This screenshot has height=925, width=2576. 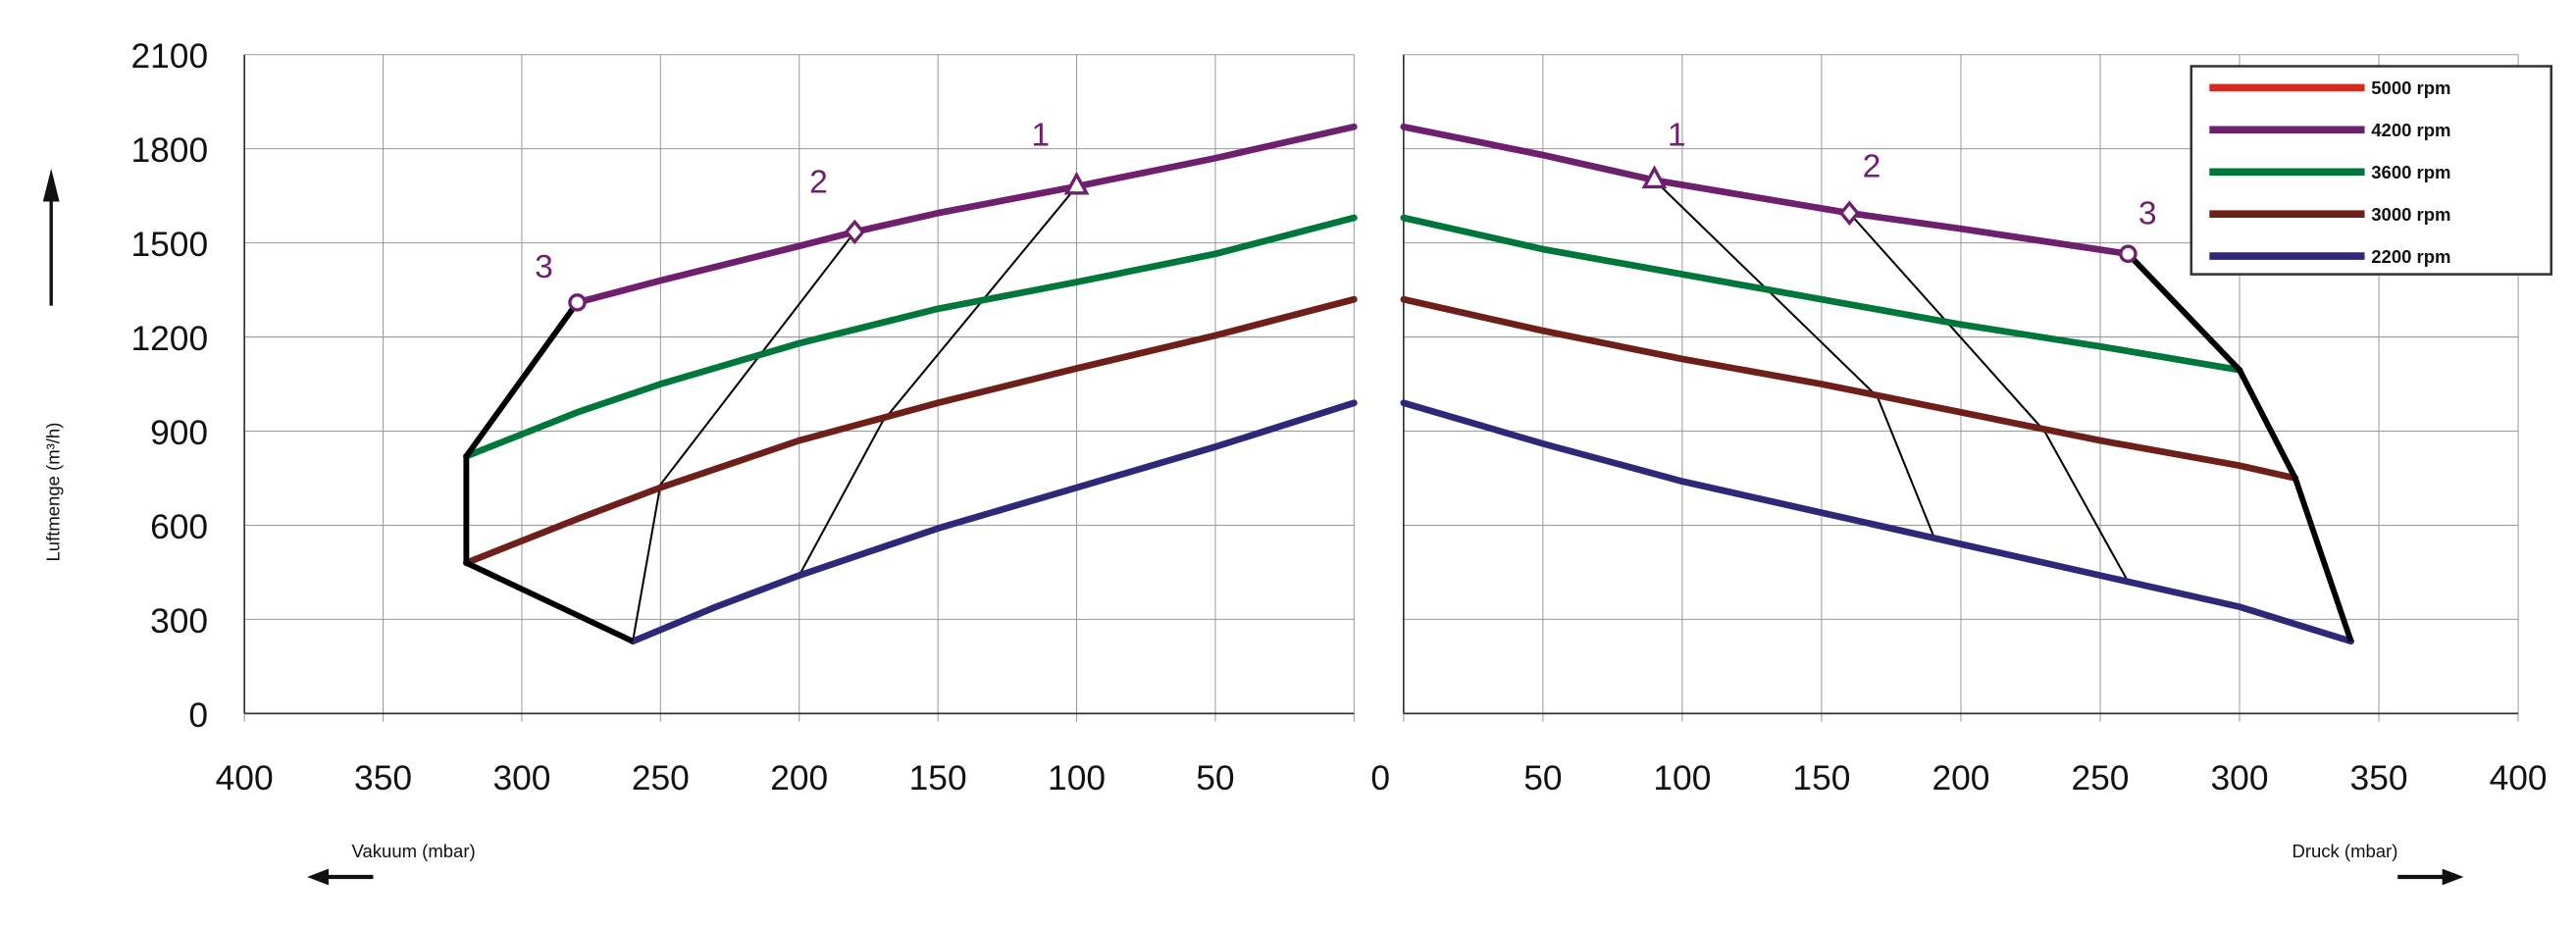 What do you see at coordinates (2410, 88) in the screenshot?
I see `legend-label: 5000 rpm` at bounding box center [2410, 88].